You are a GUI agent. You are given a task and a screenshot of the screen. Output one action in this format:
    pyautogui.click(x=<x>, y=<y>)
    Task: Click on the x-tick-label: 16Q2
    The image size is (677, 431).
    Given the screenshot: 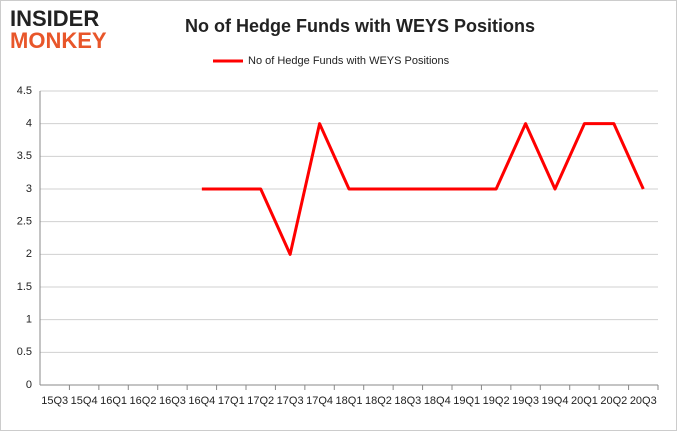 What is the action you would take?
    pyautogui.click(x=143, y=401)
    